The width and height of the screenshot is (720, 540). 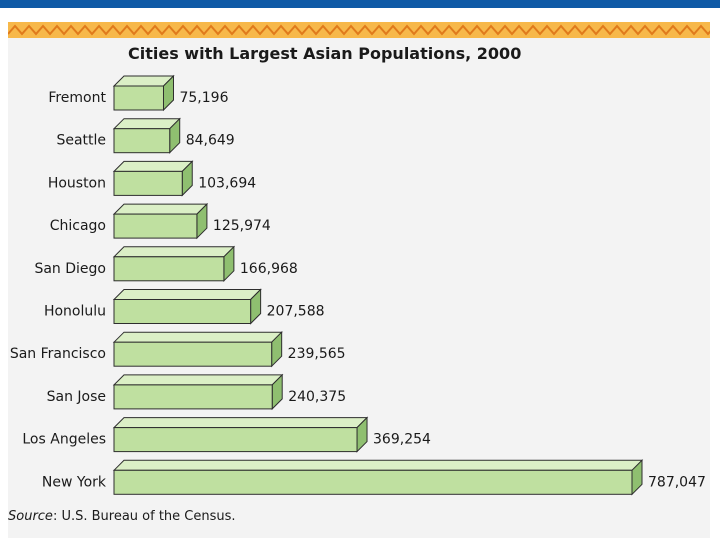 I want to click on header-bar, so click(x=360, y=4).